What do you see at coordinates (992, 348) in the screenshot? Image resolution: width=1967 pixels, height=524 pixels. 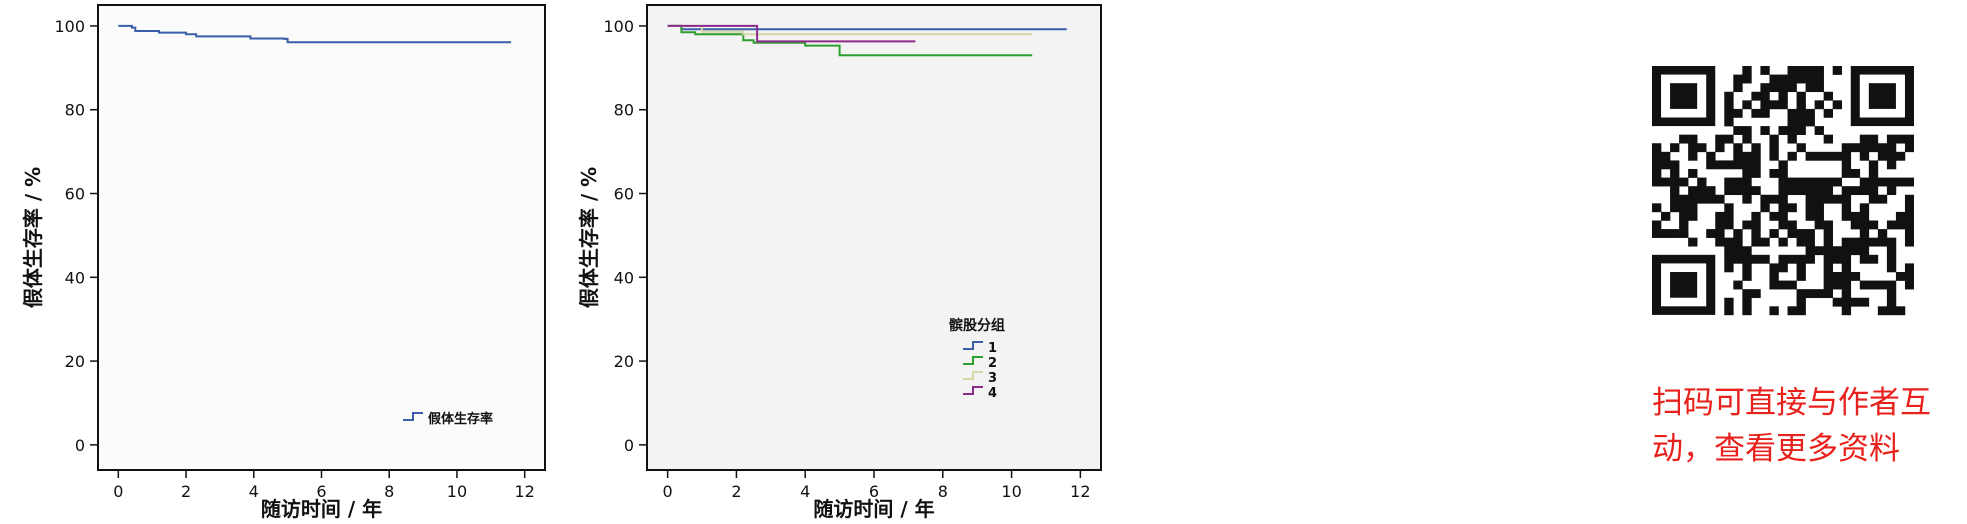 I see `legend-entry-label: 1` at bounding box center [992, 348].